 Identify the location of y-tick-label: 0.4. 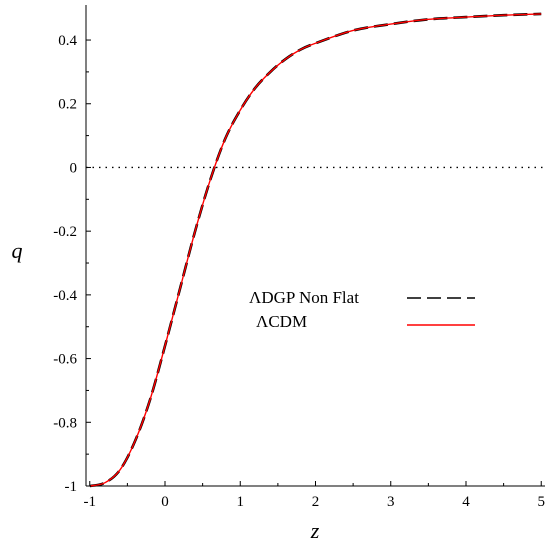
(67, 41).